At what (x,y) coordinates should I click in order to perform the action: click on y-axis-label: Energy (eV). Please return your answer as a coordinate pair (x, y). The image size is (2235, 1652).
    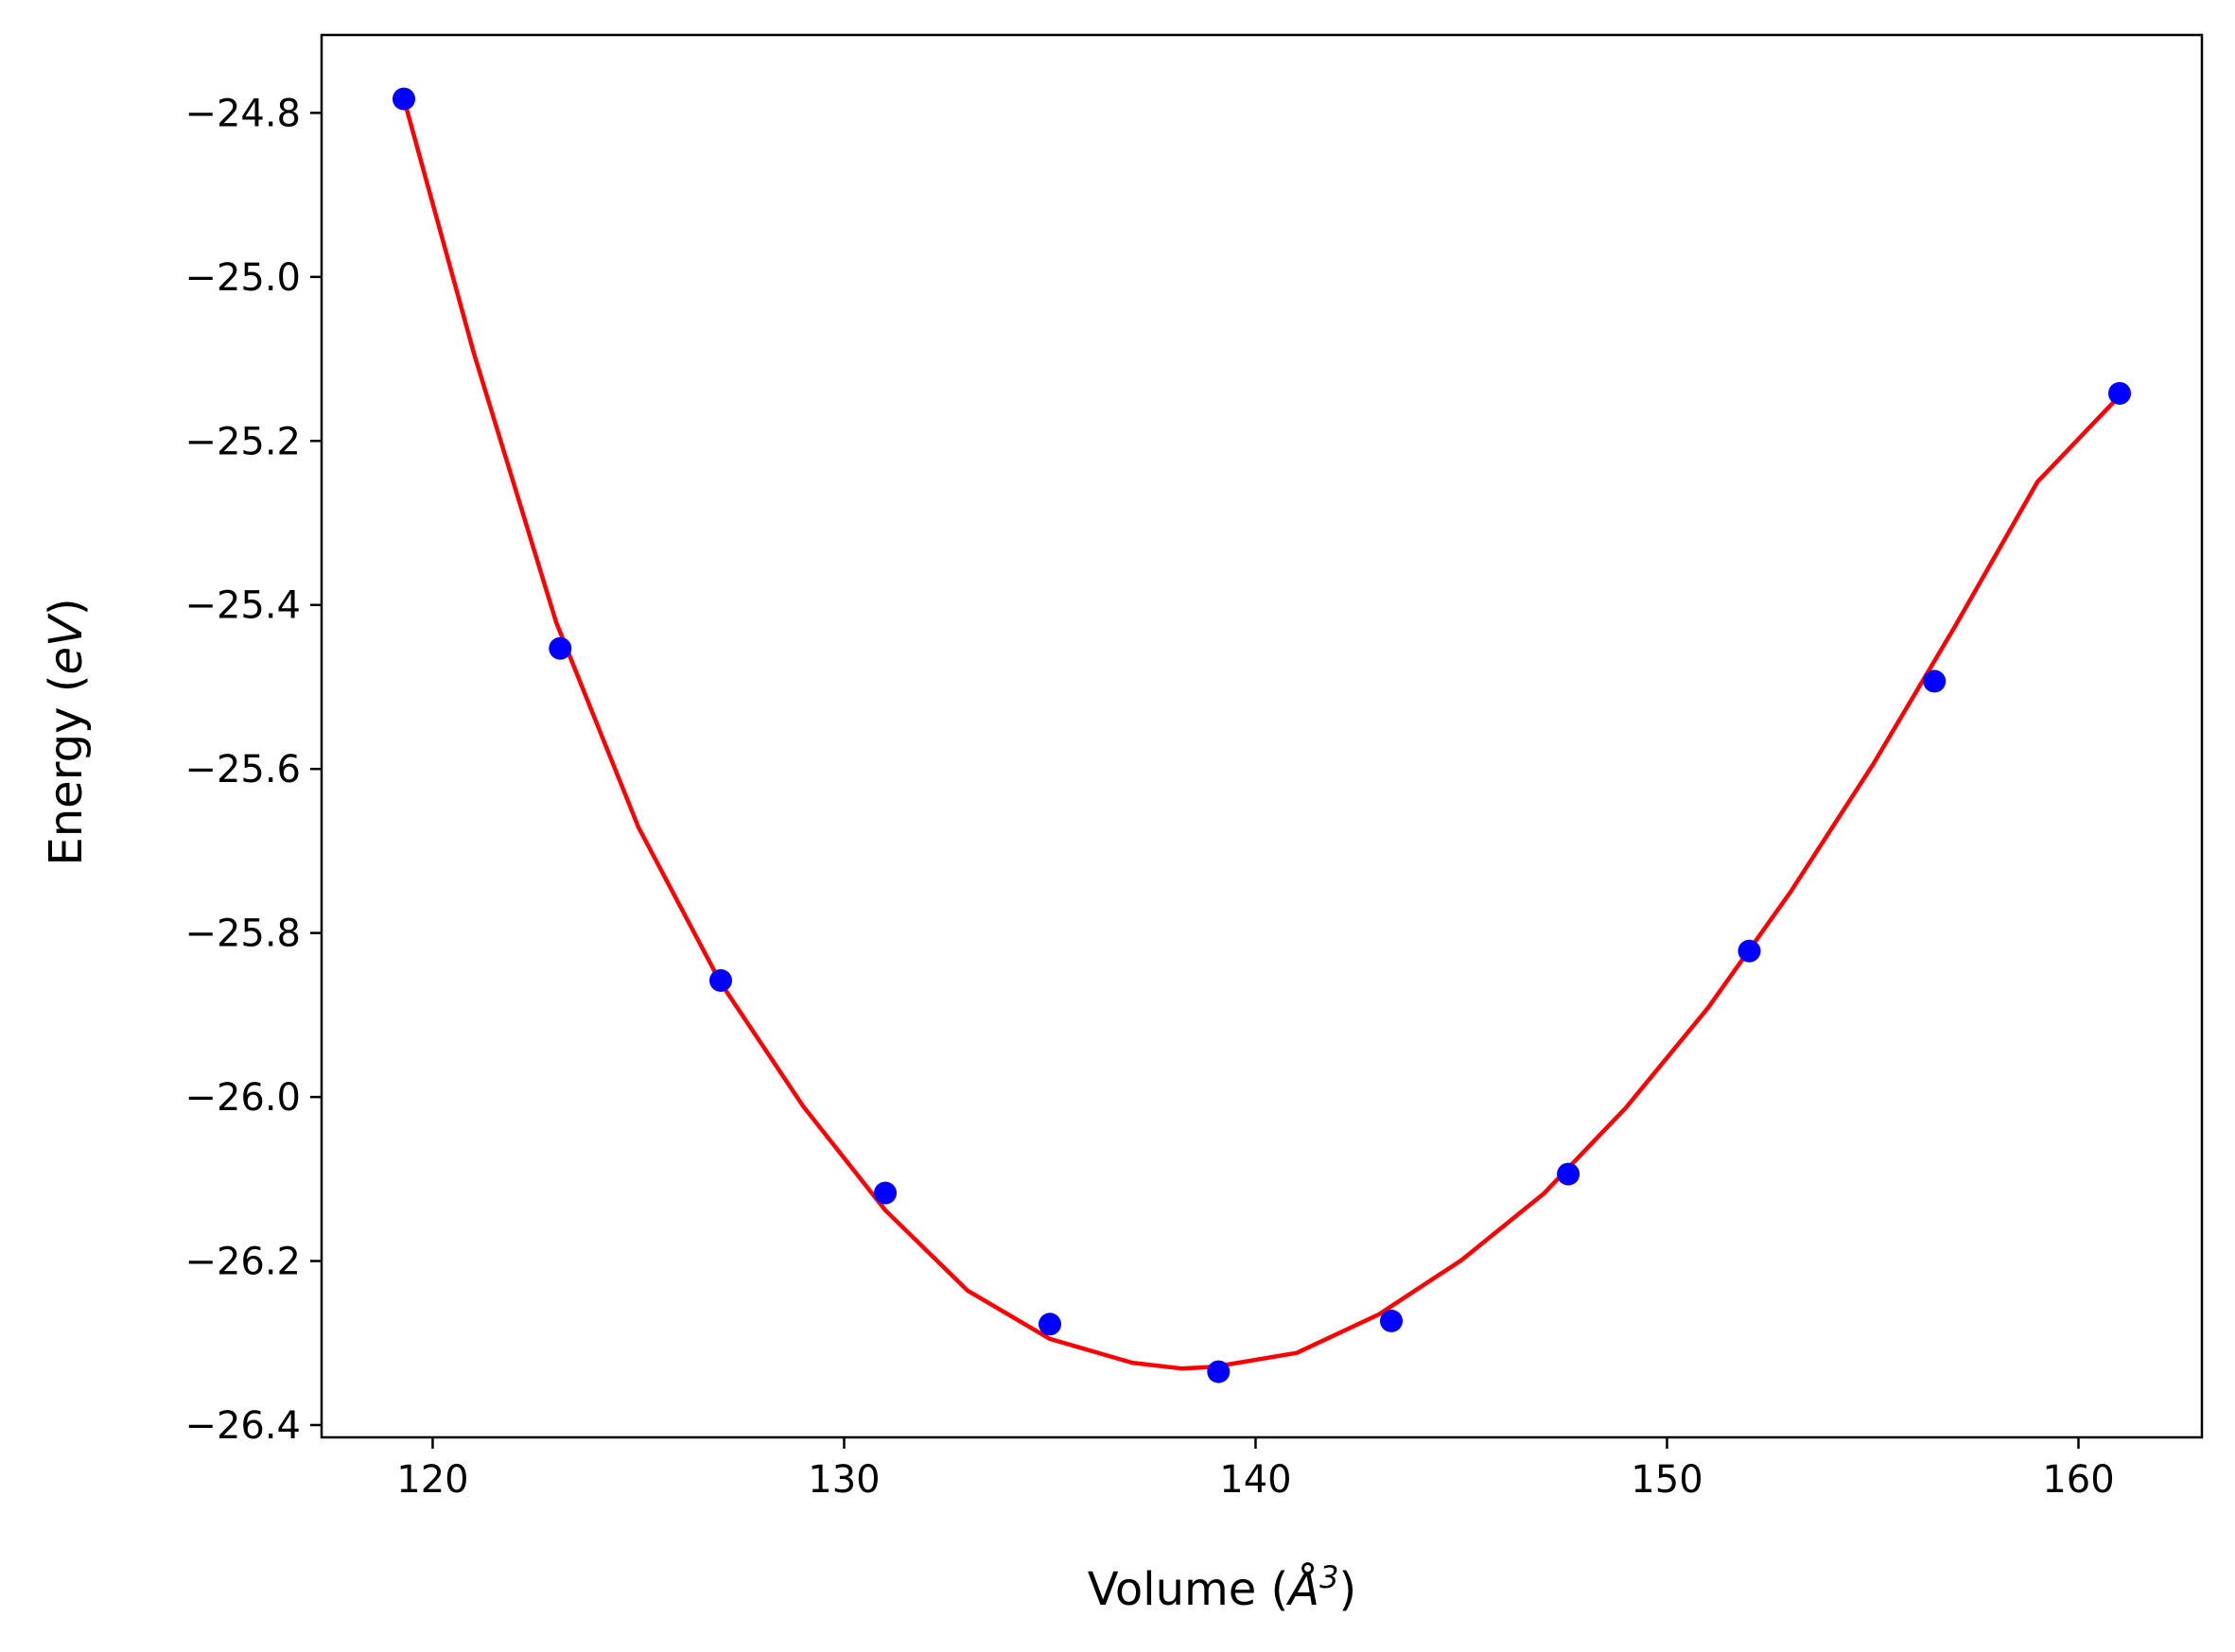
    Looking at the image, I should click on (66, 732).